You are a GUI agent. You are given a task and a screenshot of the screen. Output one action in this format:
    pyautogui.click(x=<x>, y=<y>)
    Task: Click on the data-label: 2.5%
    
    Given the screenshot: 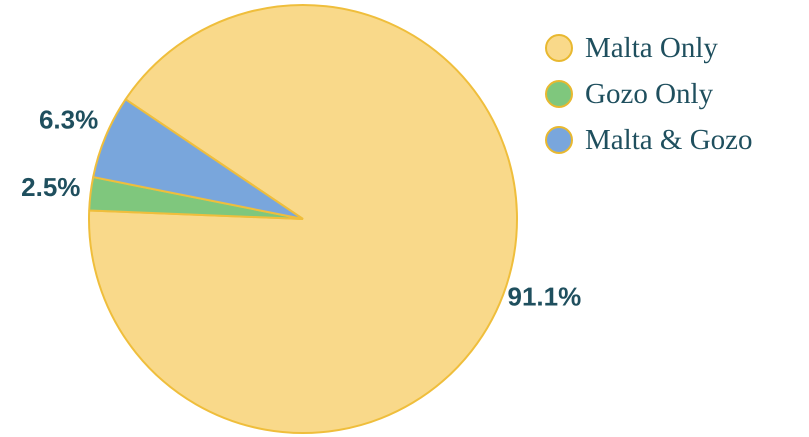 What is the action you would take?
    pyautogui.click(x=50, y=187)
    